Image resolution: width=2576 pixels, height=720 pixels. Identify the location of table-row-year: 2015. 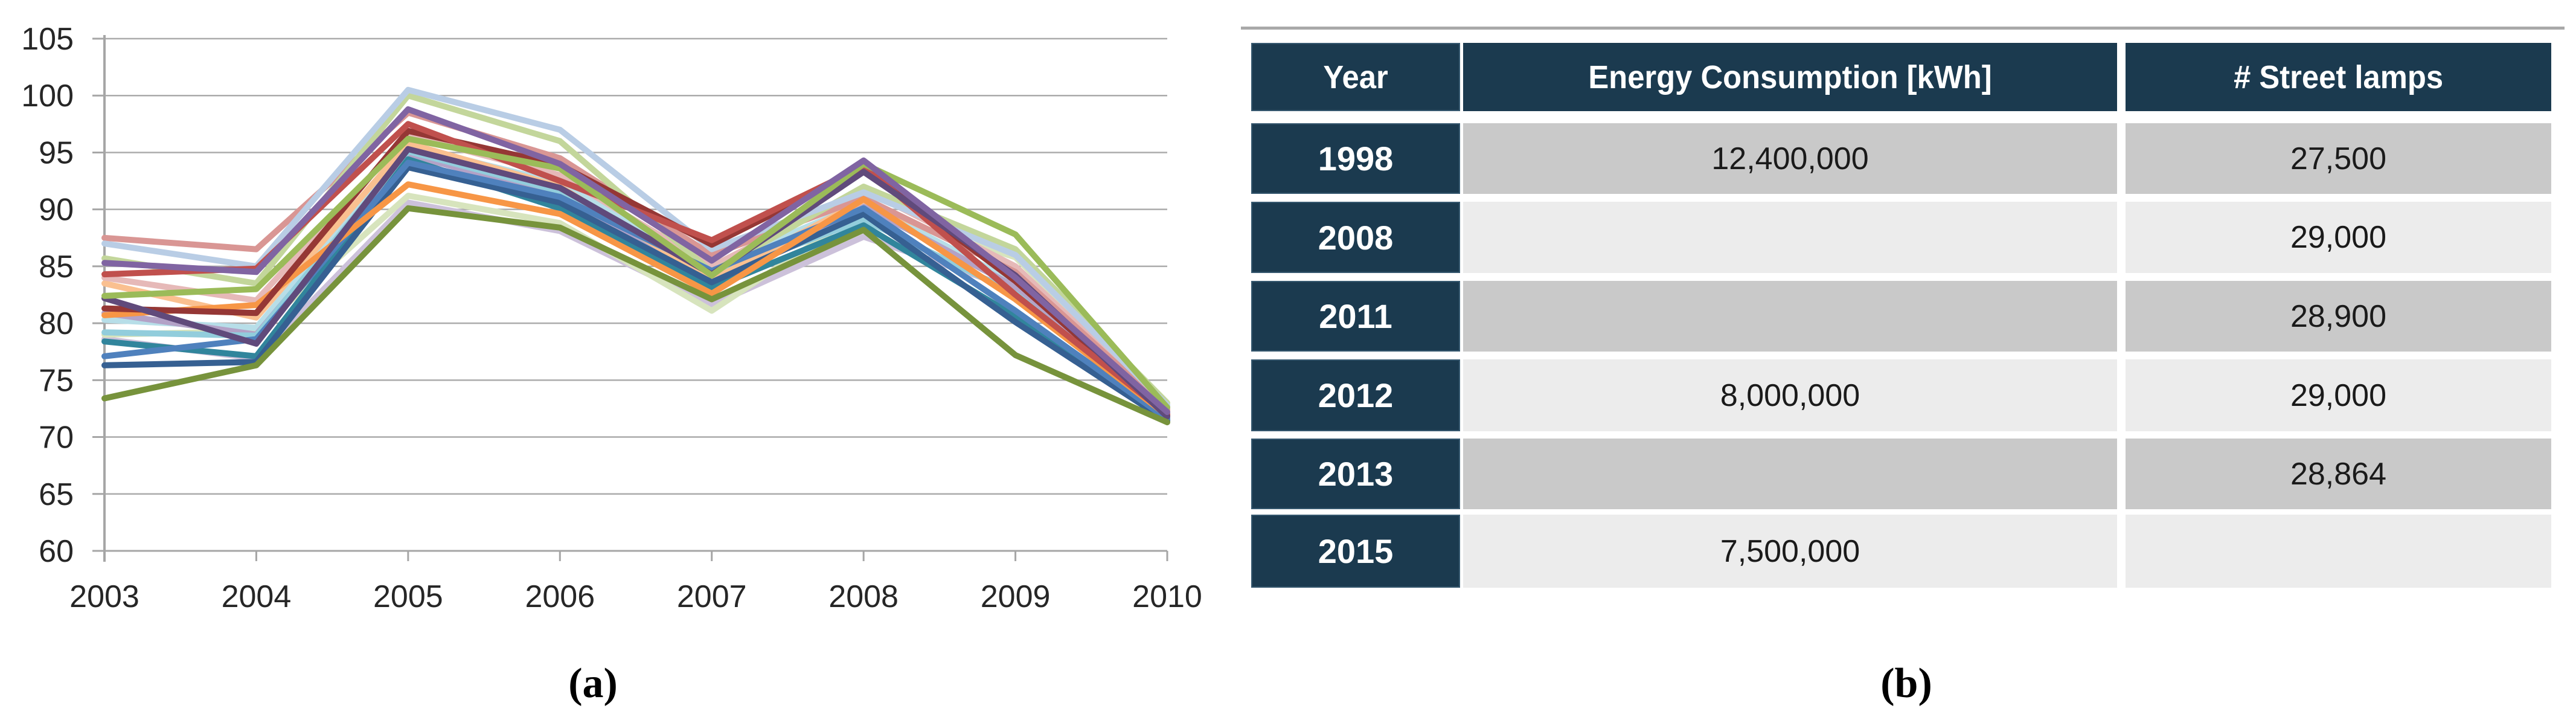
(1355, 551).